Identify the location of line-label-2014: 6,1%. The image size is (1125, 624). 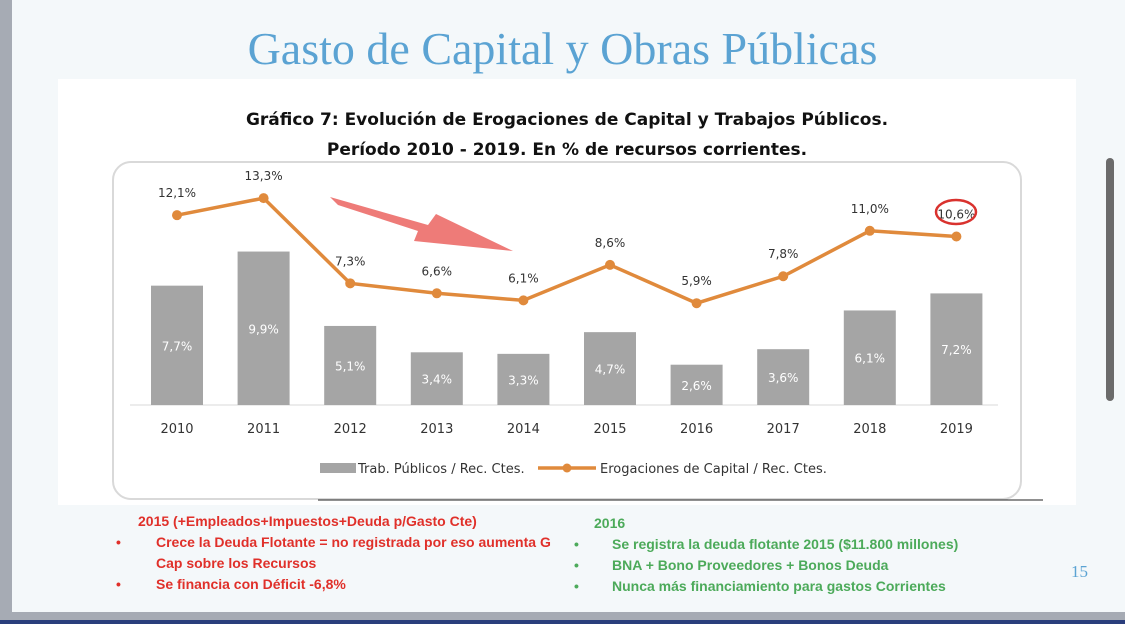
(523, 278).